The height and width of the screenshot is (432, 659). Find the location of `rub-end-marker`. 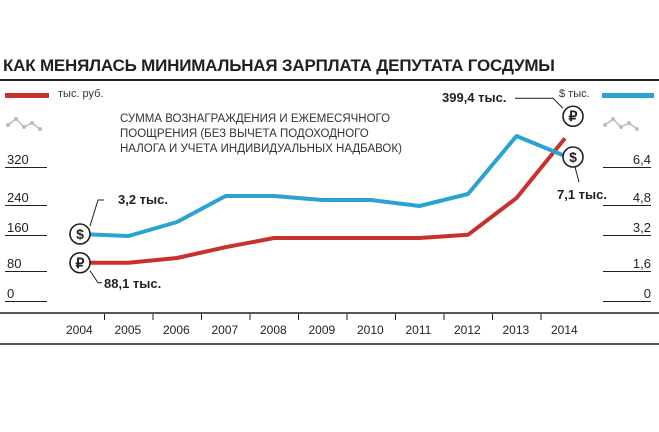

rub-end-marker is located at coordinates (573, 116).